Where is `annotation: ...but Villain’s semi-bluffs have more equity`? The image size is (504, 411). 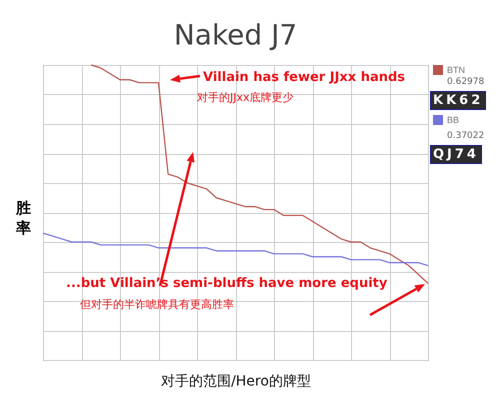
annotation: ...but Villain’s semi-bluffs have more equity is located at coordinates (227, 283).